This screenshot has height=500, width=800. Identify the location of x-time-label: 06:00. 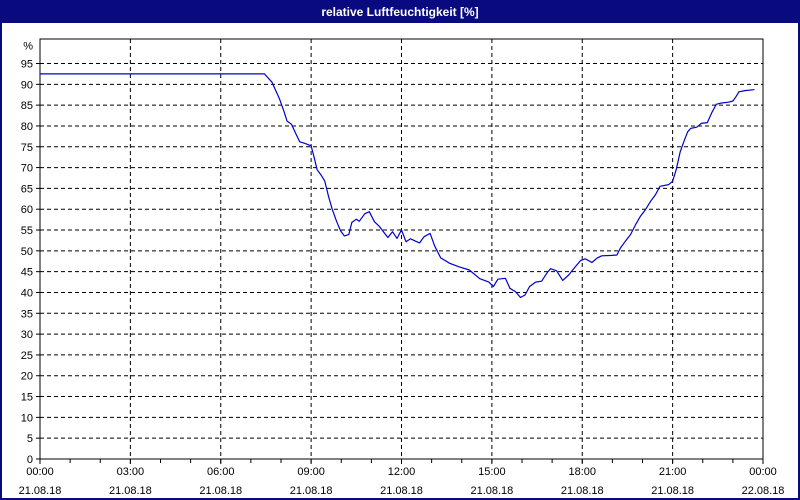
(221, 472).